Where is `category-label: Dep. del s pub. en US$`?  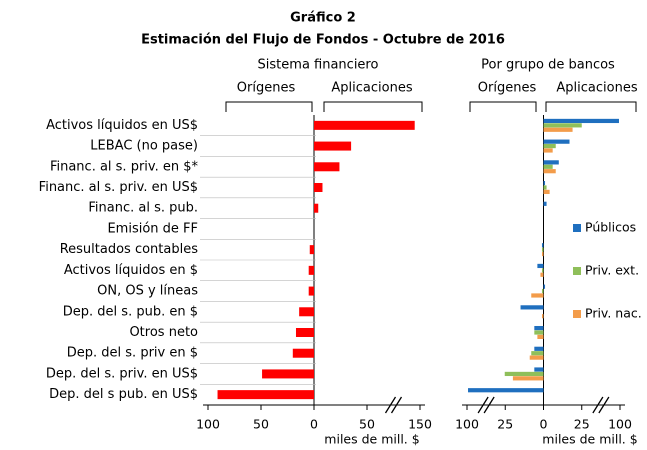 category-label: Dep. del s pub. en US$ is located at coordinates (123, 394).